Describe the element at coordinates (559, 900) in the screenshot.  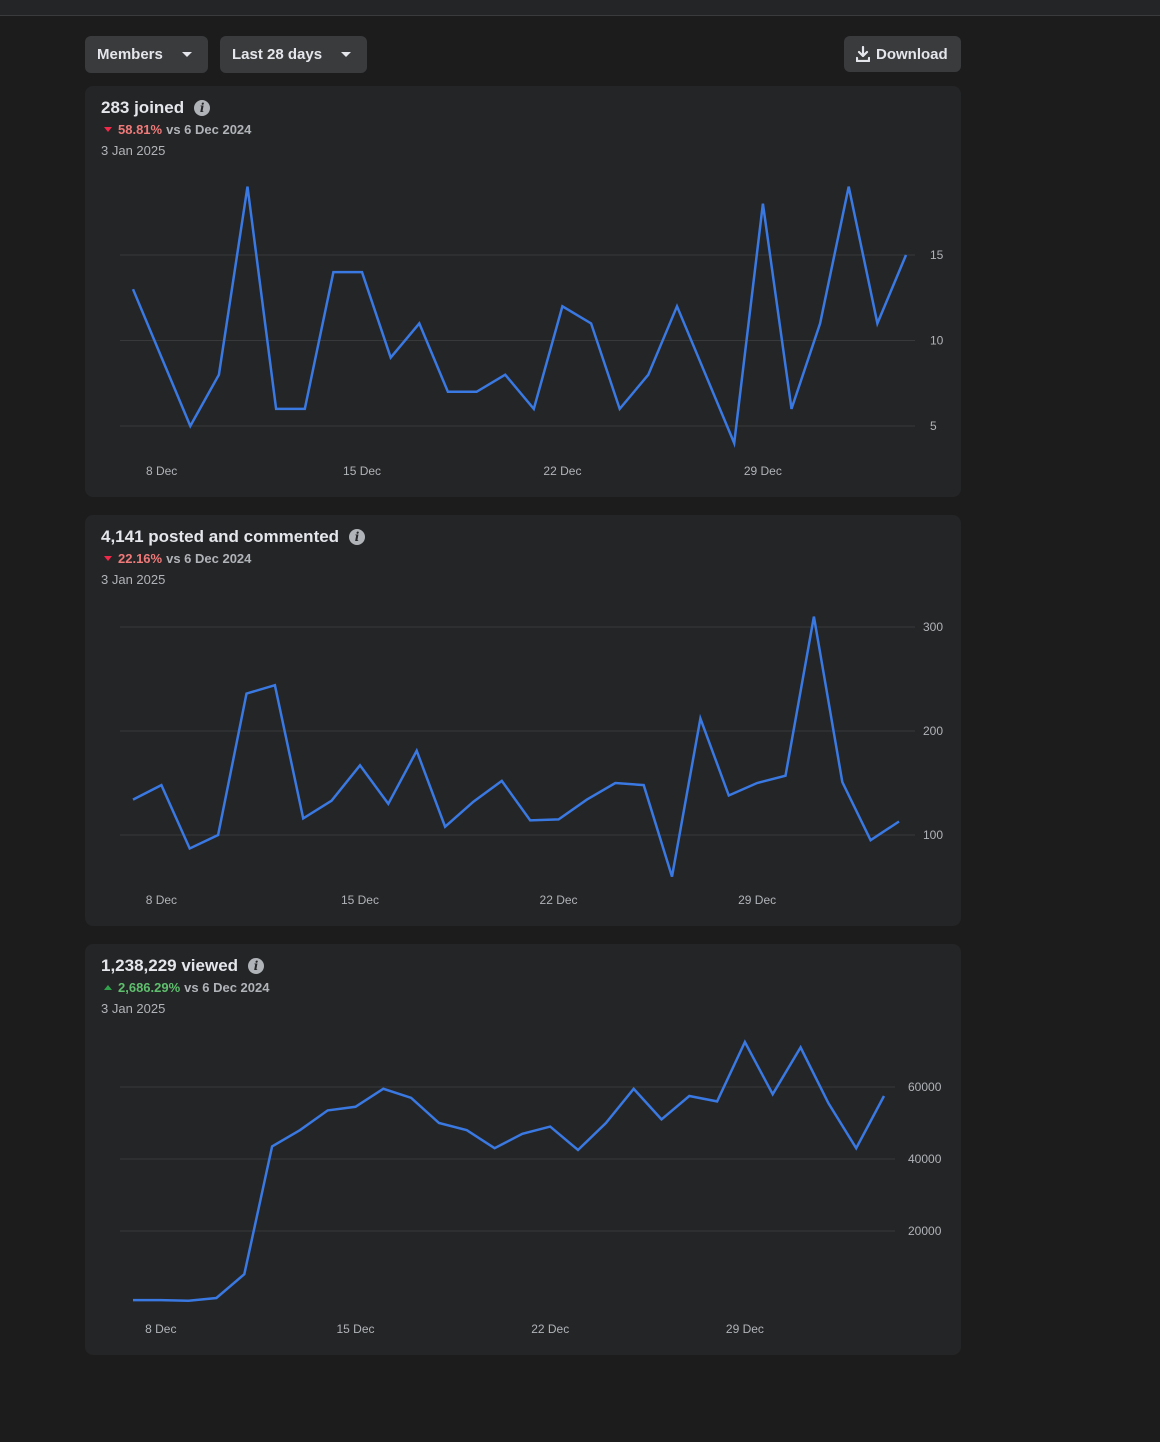
I see `x-tick-label: 22 Dec` at that location.